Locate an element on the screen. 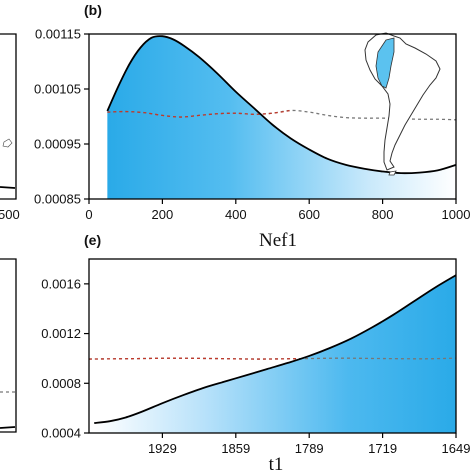 This screenshot has width=474, height=474. panel-e-x-ticks: 1929 1859 1789 1719 1649 is located at coordinates (309, 444).